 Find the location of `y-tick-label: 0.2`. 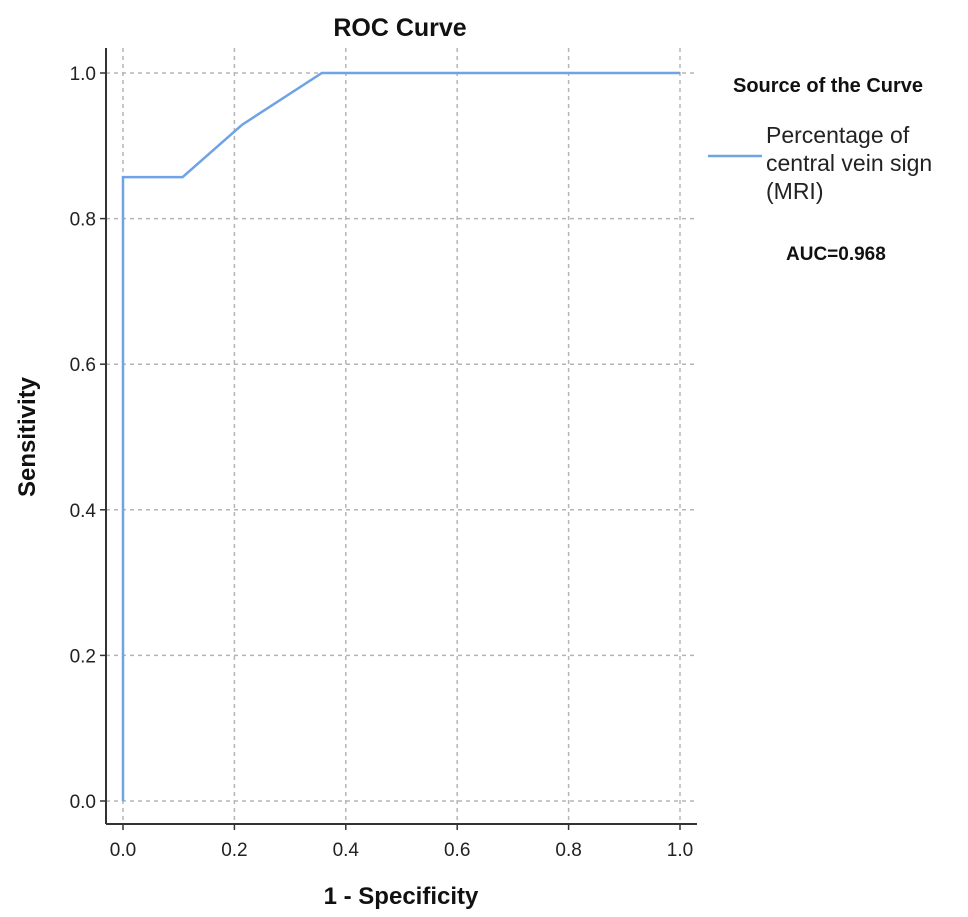

y-tick-label: 0.2 is located at coordinates (83, 656).